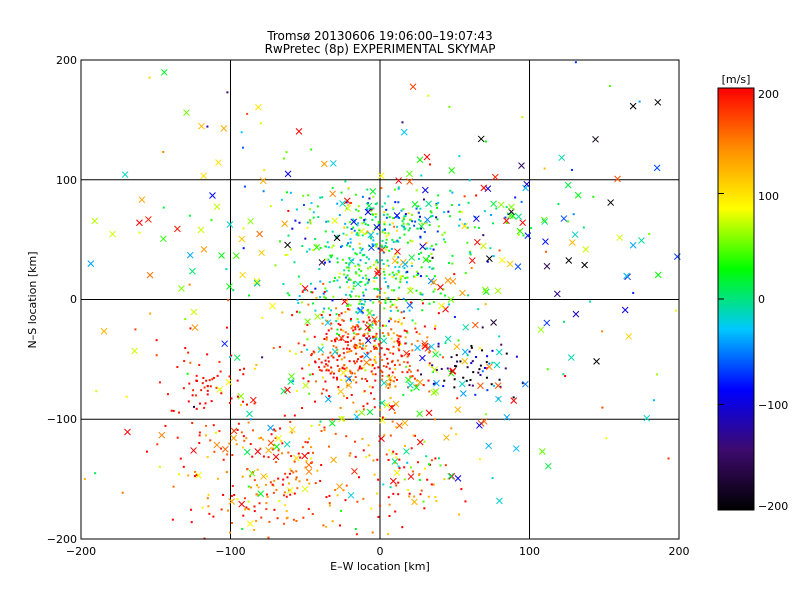 The width and height of the screenshot is (800, 600). Describe the element at coordinates (62, 539) in the screenshot. I see `y-tick-label: −200` at that location.